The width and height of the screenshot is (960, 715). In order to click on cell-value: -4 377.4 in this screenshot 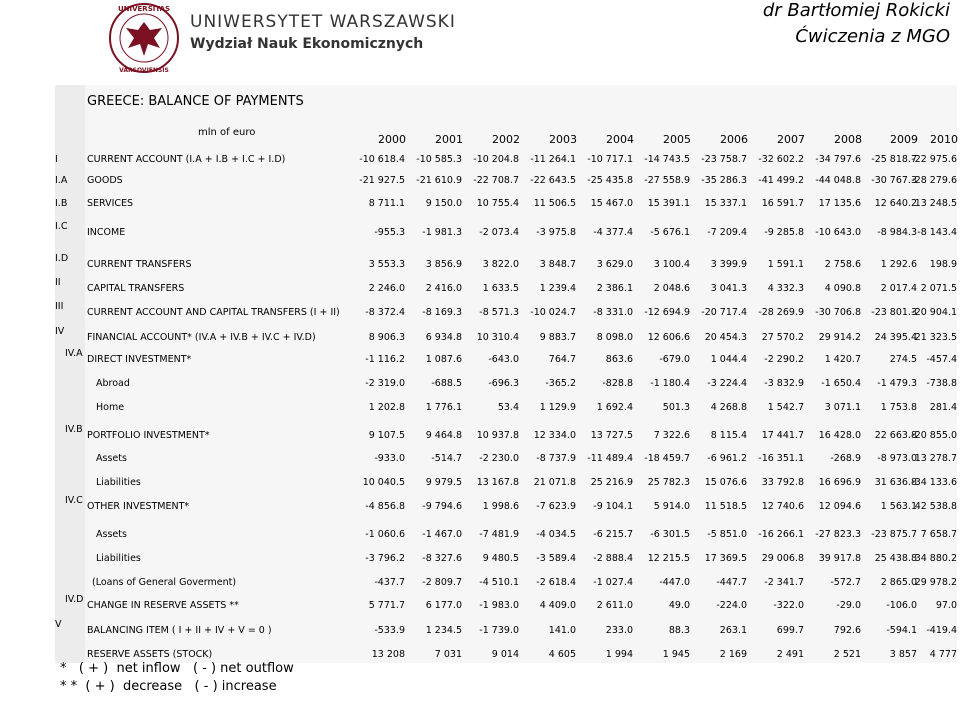, I will do `click(613, 232)`.